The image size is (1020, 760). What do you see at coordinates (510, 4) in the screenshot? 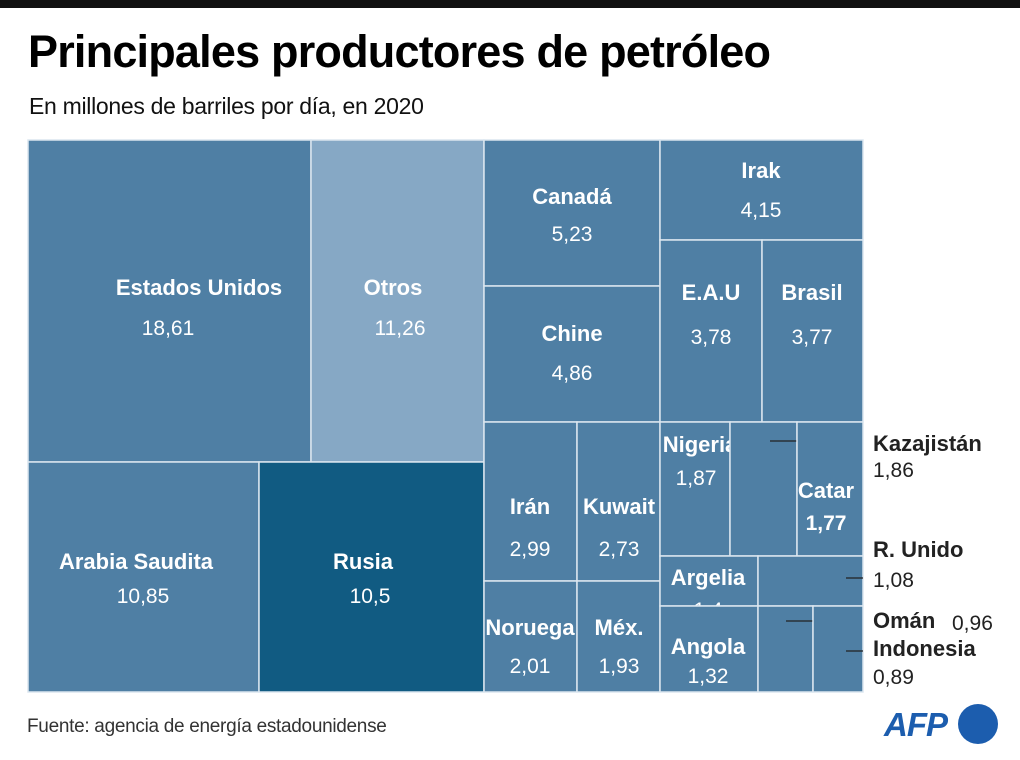
I see `top-bar` at bounding box center [510, 4].